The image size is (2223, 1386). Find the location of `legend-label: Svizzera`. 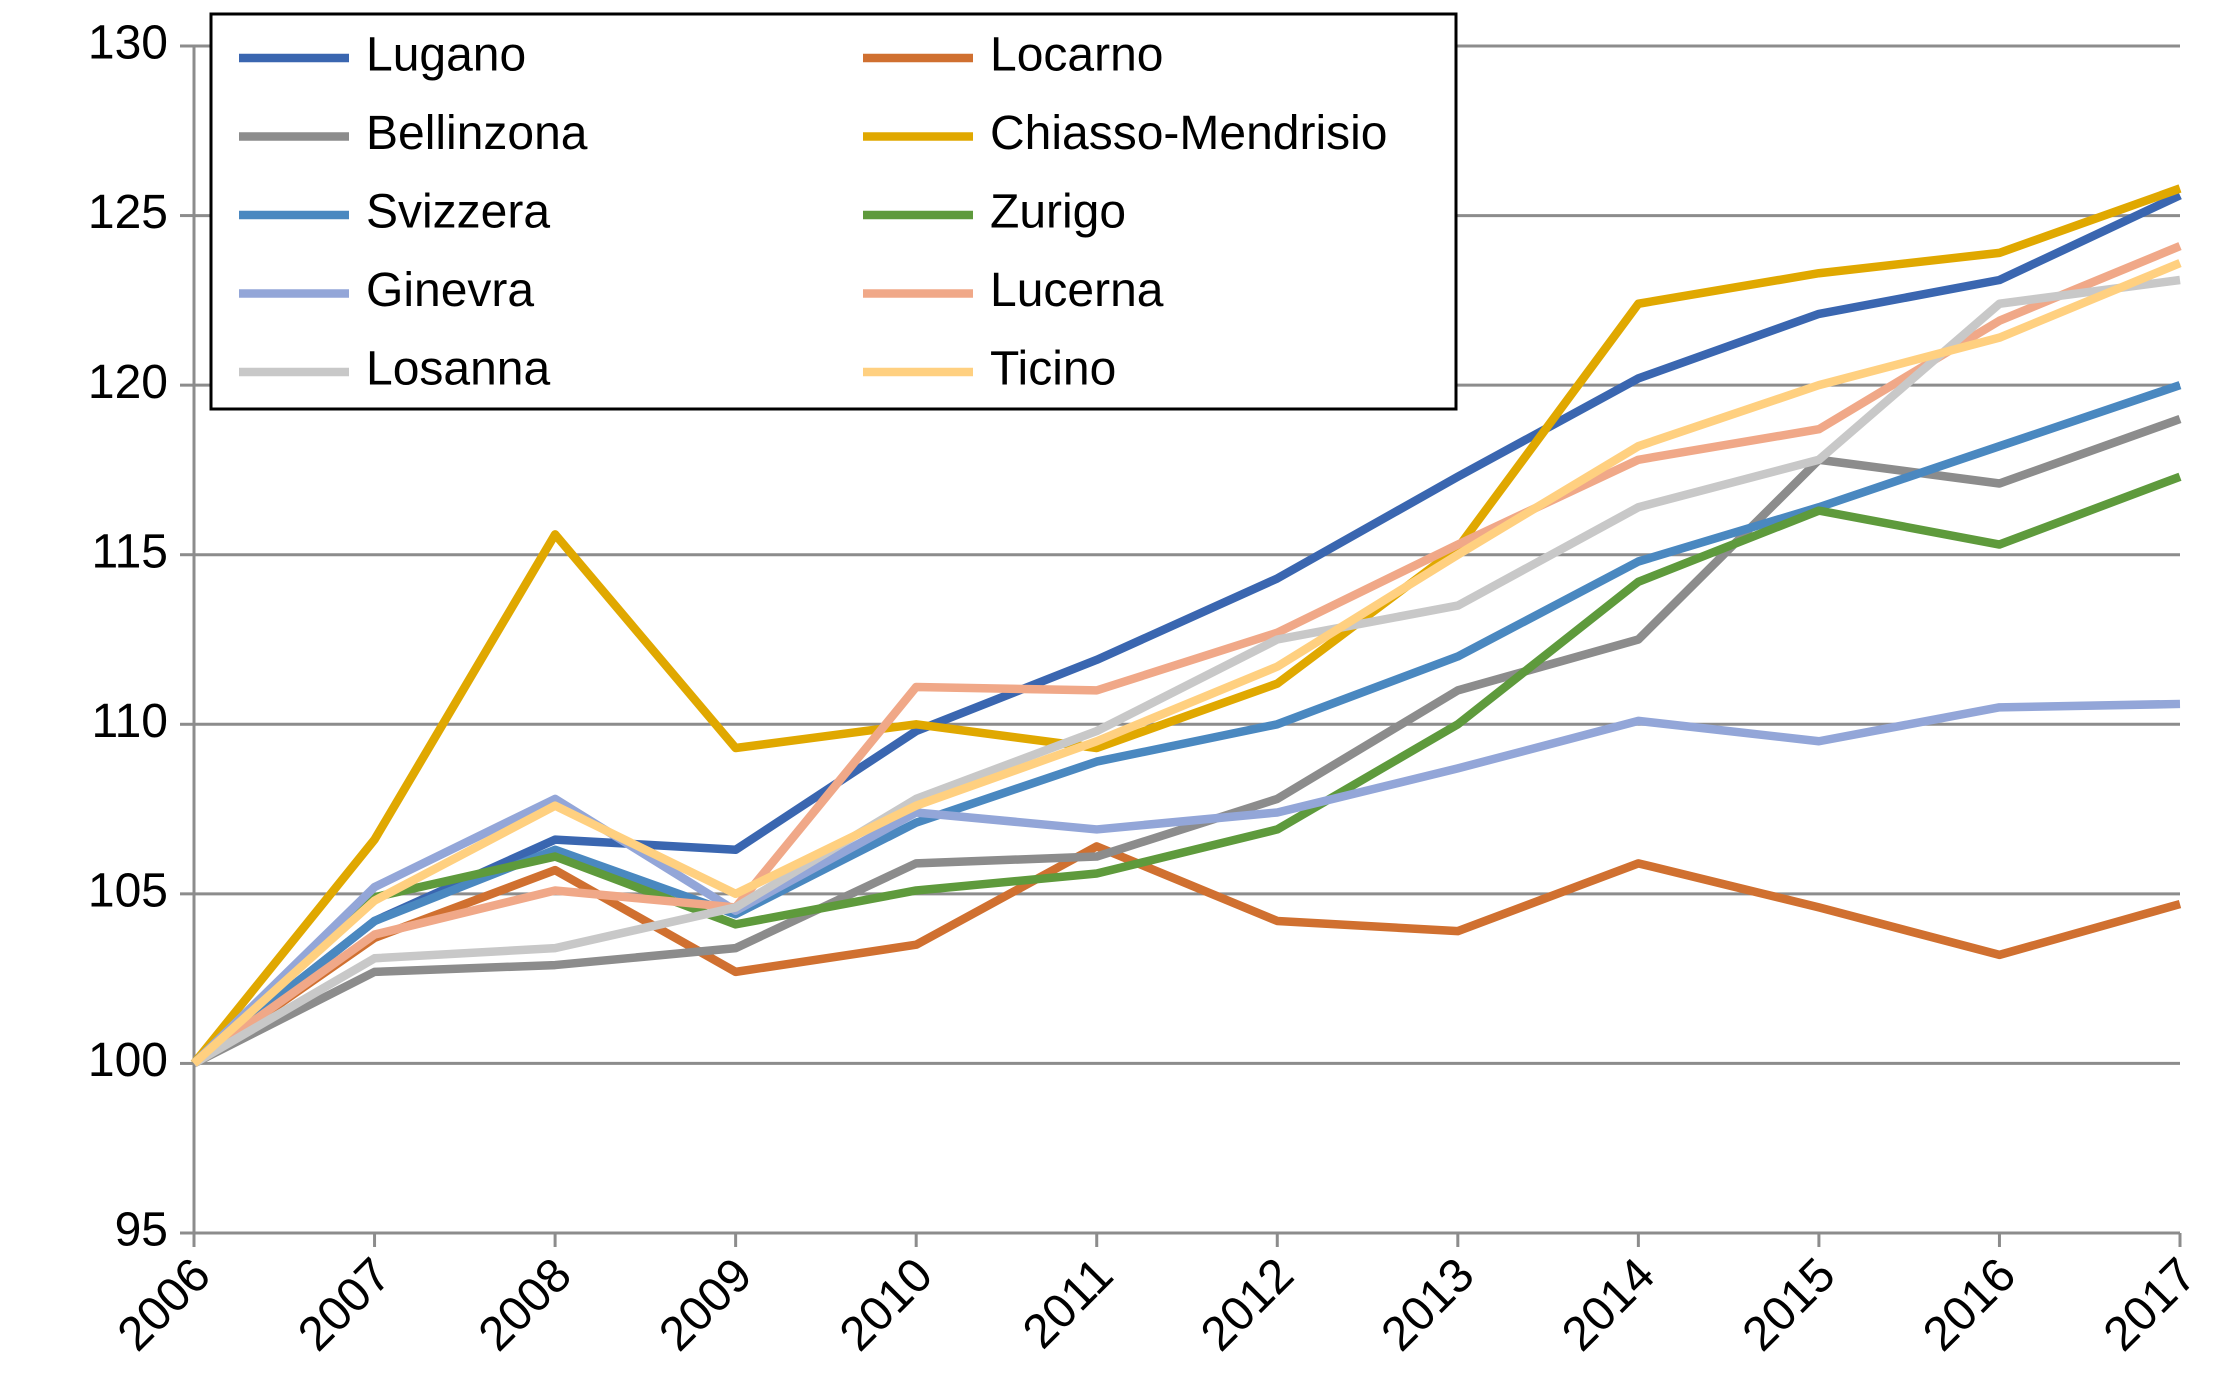

legend-label: Svizzera is located at coordinates (458, 212).